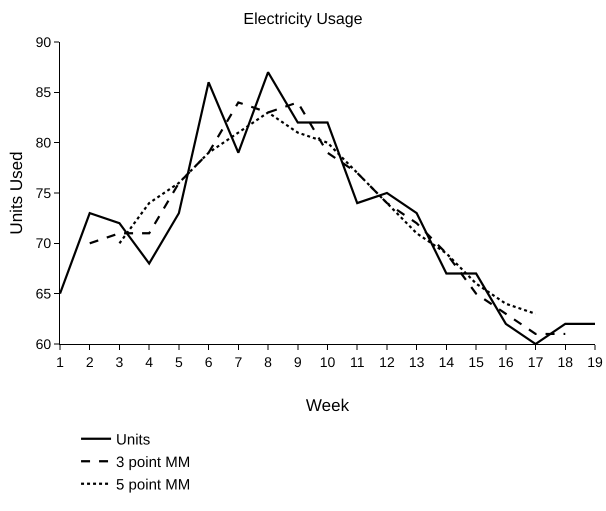 Image resolution: width=606 pixels, height=511 pixels. I want to click on legend-label: 3 point MM, so click(153, 463).